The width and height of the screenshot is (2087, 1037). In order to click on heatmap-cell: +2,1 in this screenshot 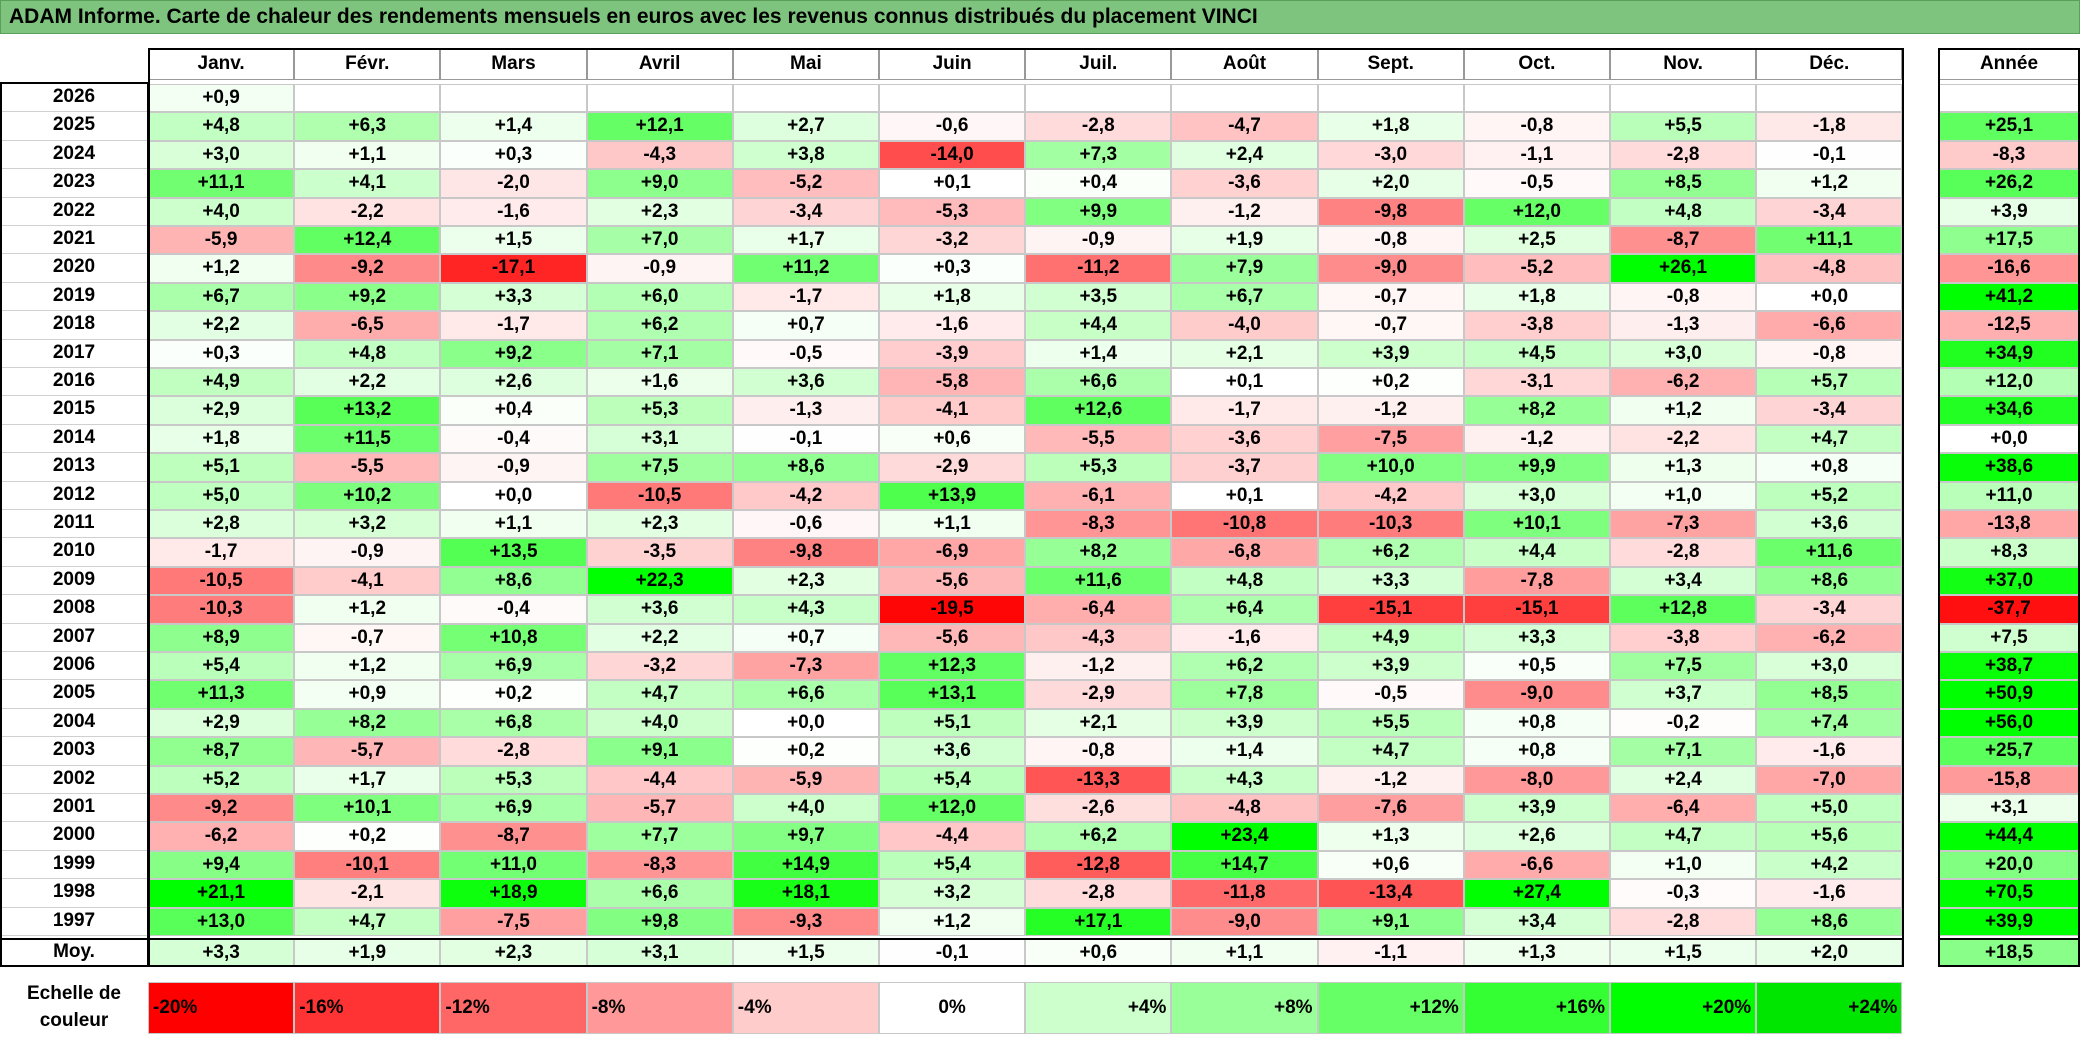, I will do `click(1244, 353)`.